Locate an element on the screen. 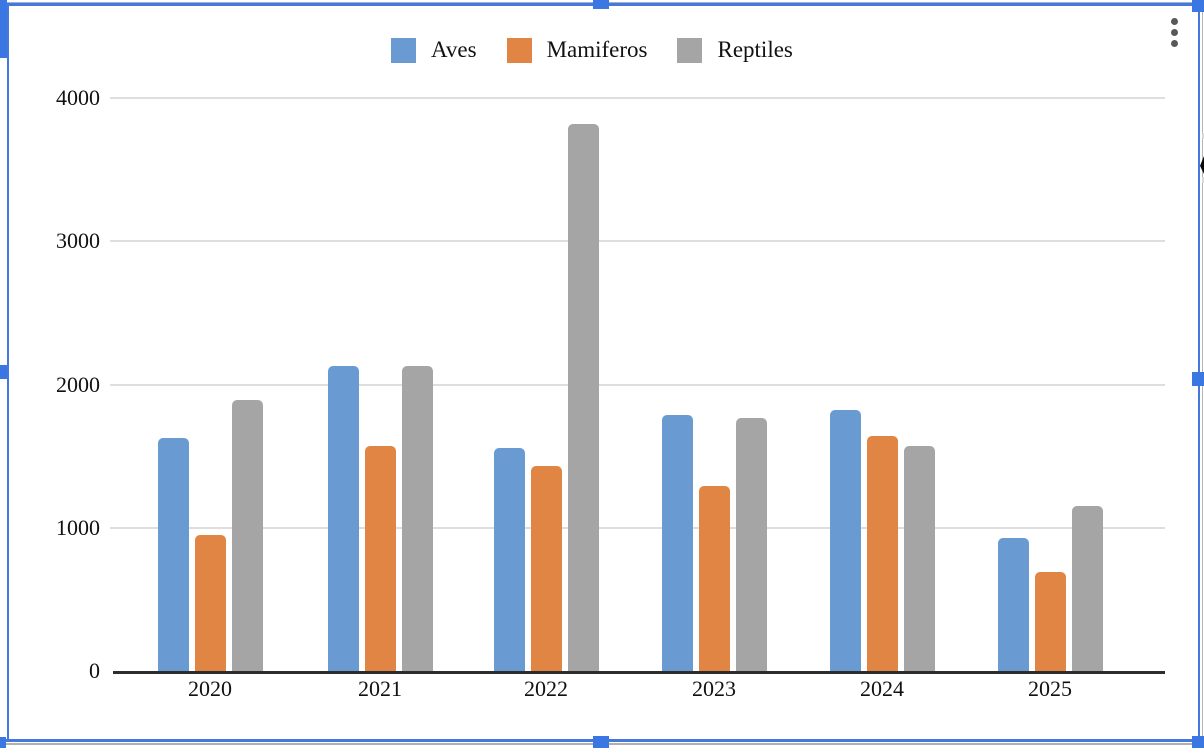 The image size is (1204, 748). x-tick-label-2022: 2022 is located at coordinates (546, 688).